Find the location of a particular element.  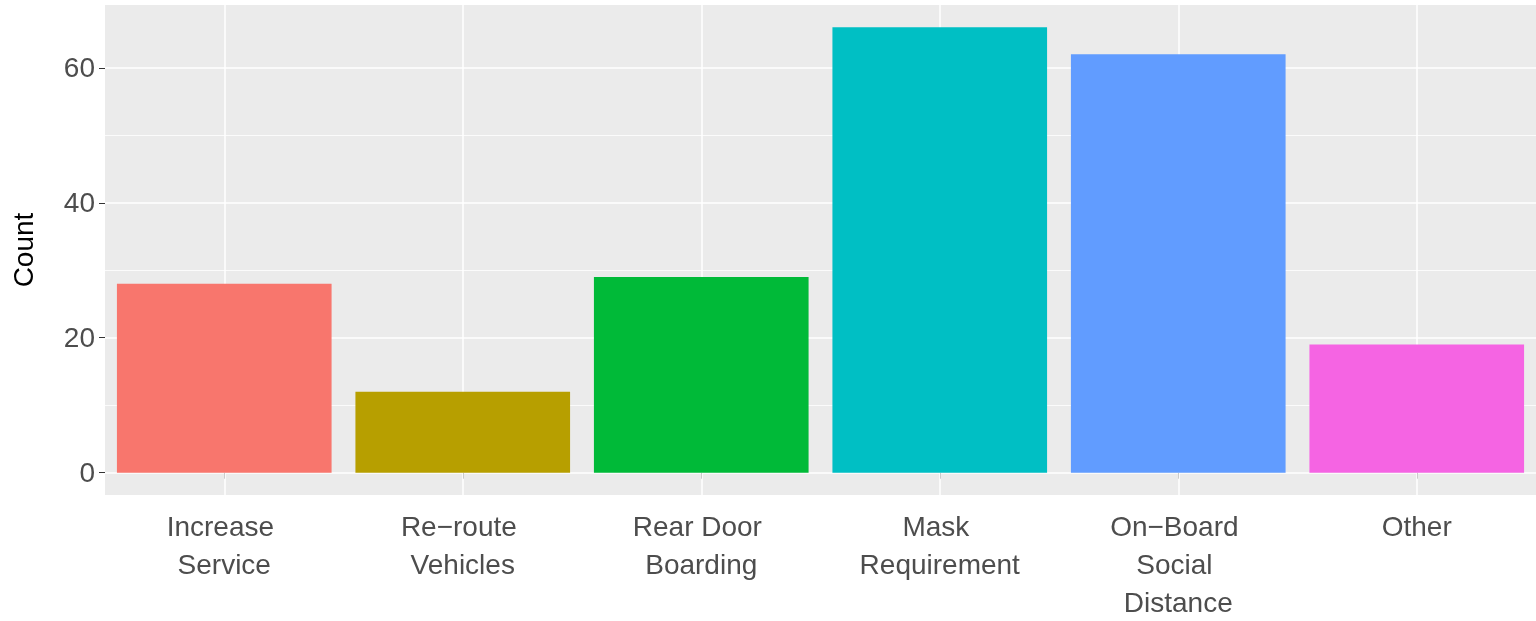

x-tick-label: Increase Service is located at coordinates (224, 545).